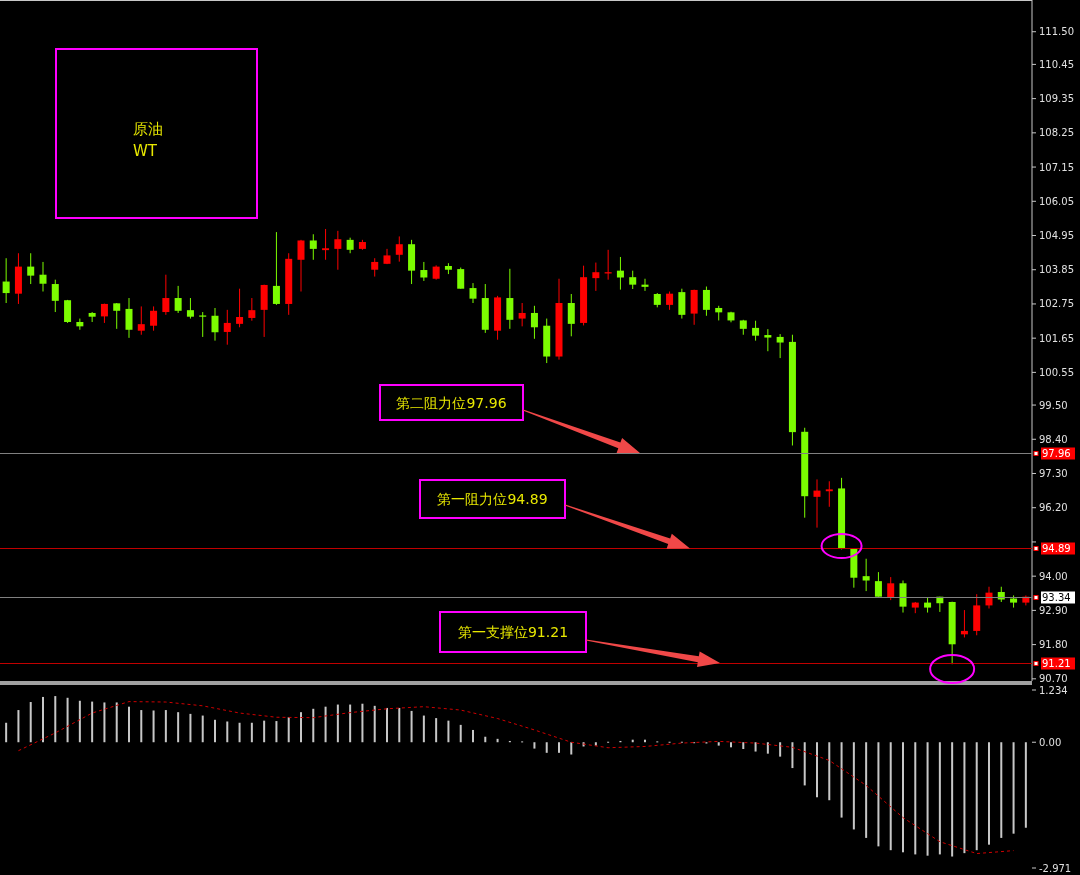 This screenshot has height=875, width=1080. I want to click on y-tick-label: 91.80, so click(1053, 645).